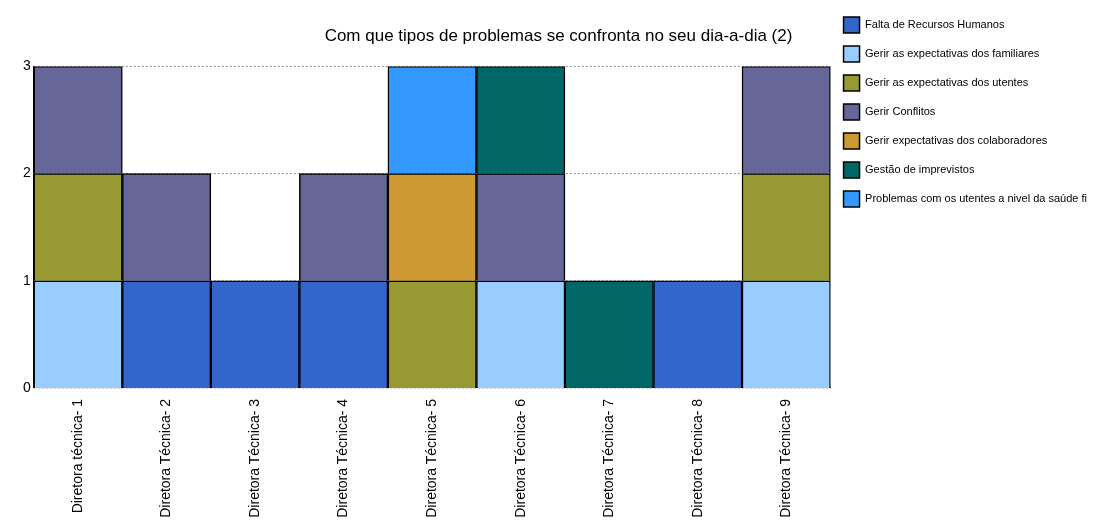  What do you see at coordinates (608, 458) in the screenshot?
I see `x-tick-label: Diretora Técnica- 7` at bounding box center [608, 458].